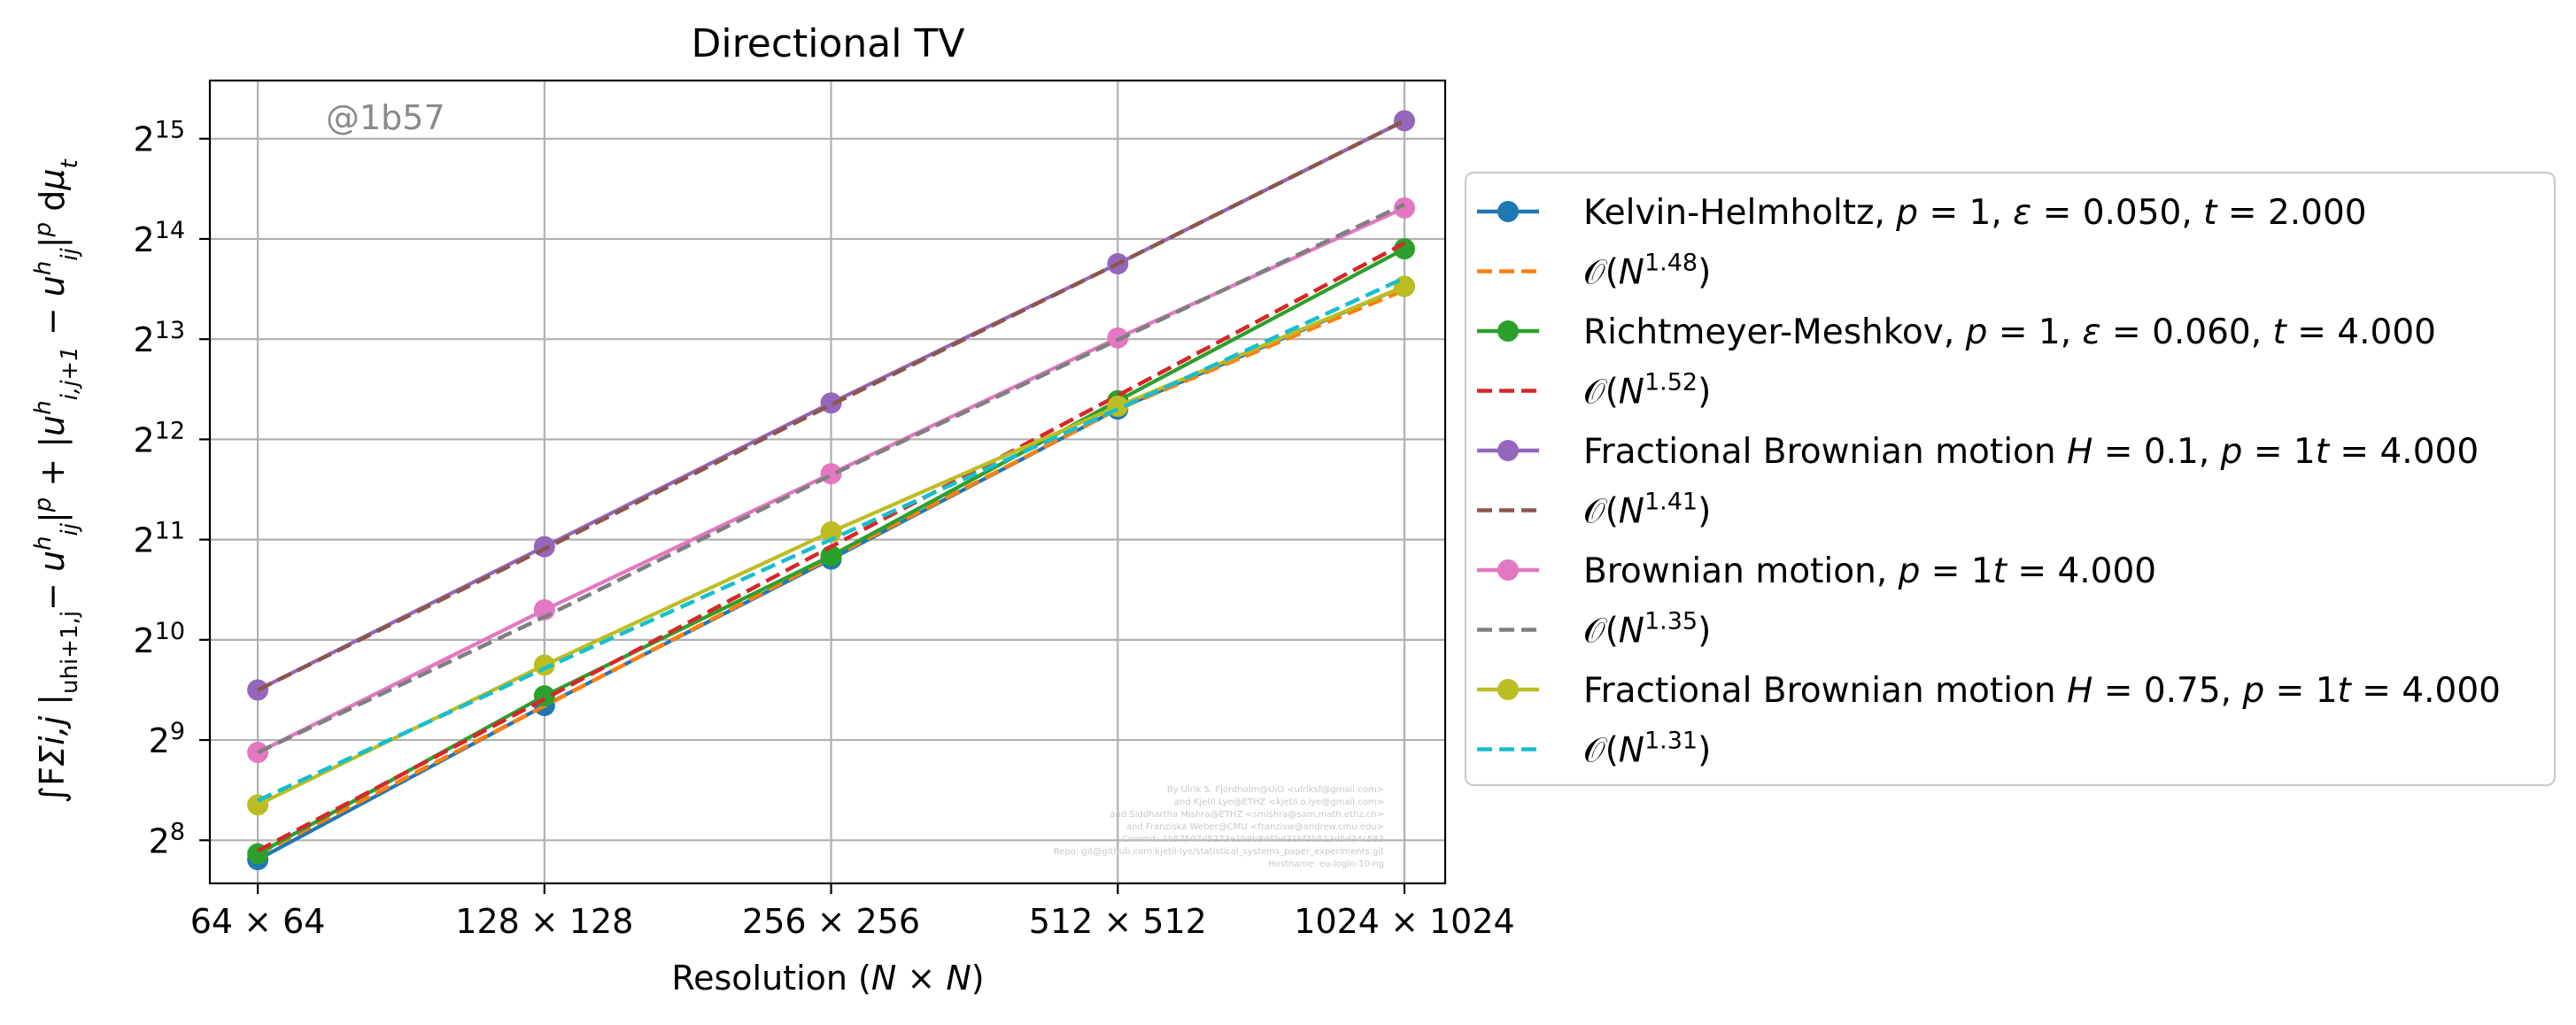 The image size is (2576, 1025). Describe the element at coordinates (385, 117) in the screenshot. I see `watermark: @1b57` at that location.